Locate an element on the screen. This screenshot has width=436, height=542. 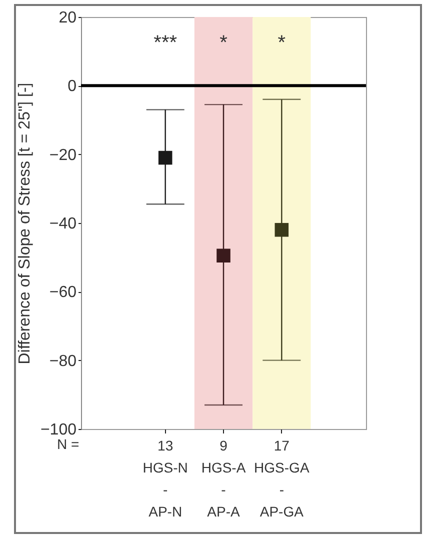
text: N = is located at coordinates (68, 444).